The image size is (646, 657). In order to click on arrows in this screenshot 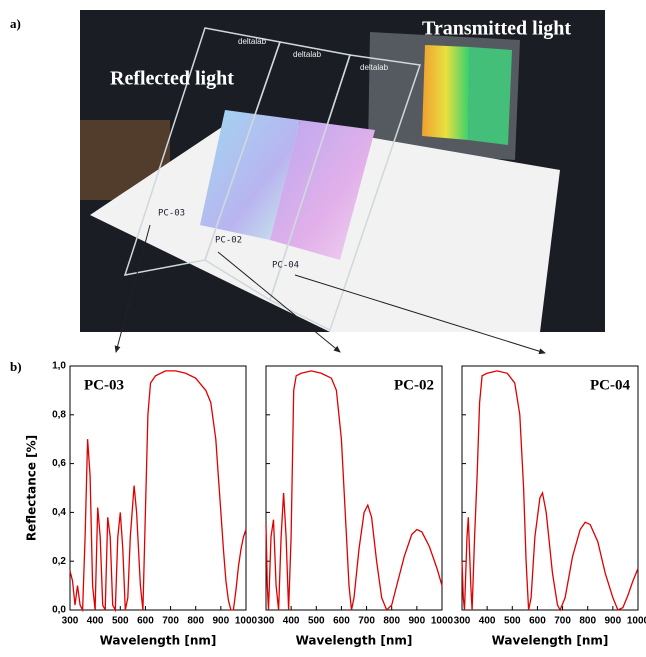, I will do `click(330, 289)`.